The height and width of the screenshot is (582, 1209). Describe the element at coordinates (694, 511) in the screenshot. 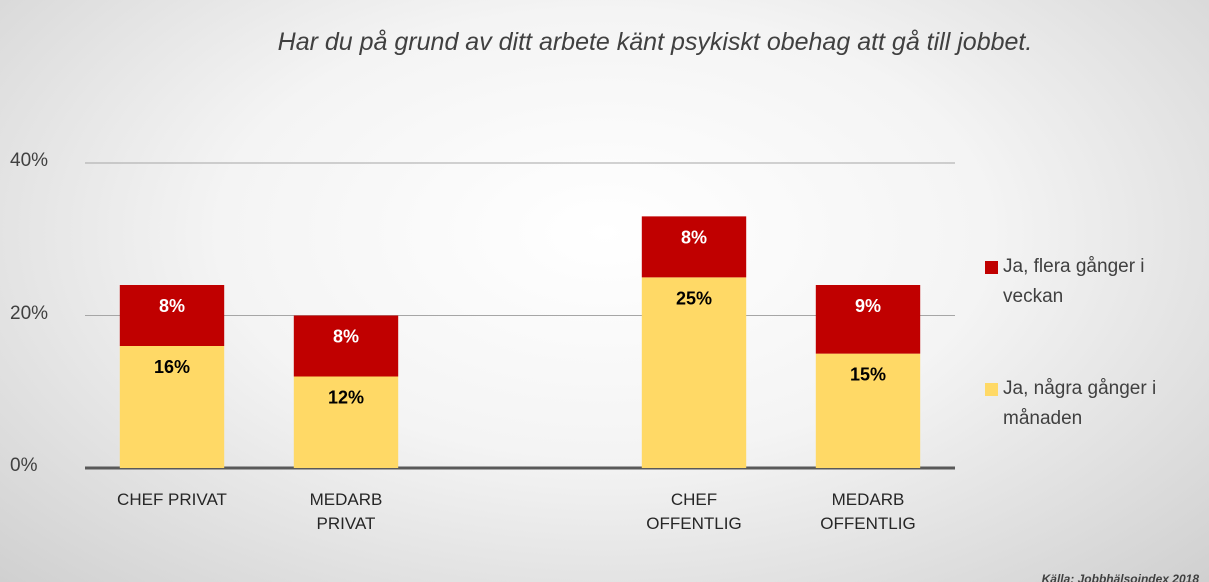

I see `x-tick-label: CHEF OFFENTLIG` at that location.